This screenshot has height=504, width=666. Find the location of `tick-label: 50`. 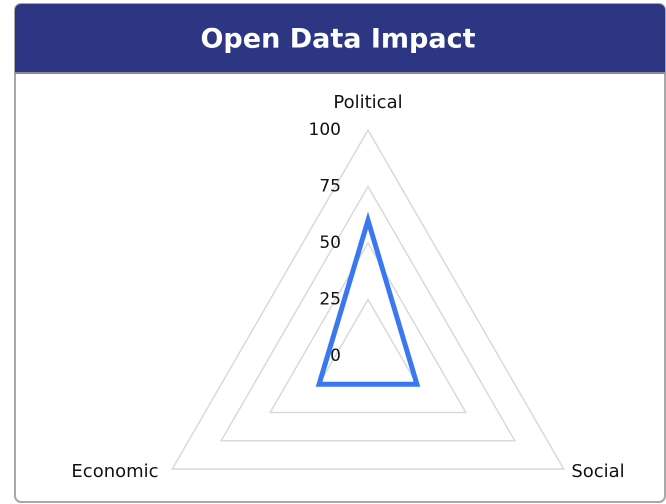

tick-label: 50 is located at coordinates (330, 243).